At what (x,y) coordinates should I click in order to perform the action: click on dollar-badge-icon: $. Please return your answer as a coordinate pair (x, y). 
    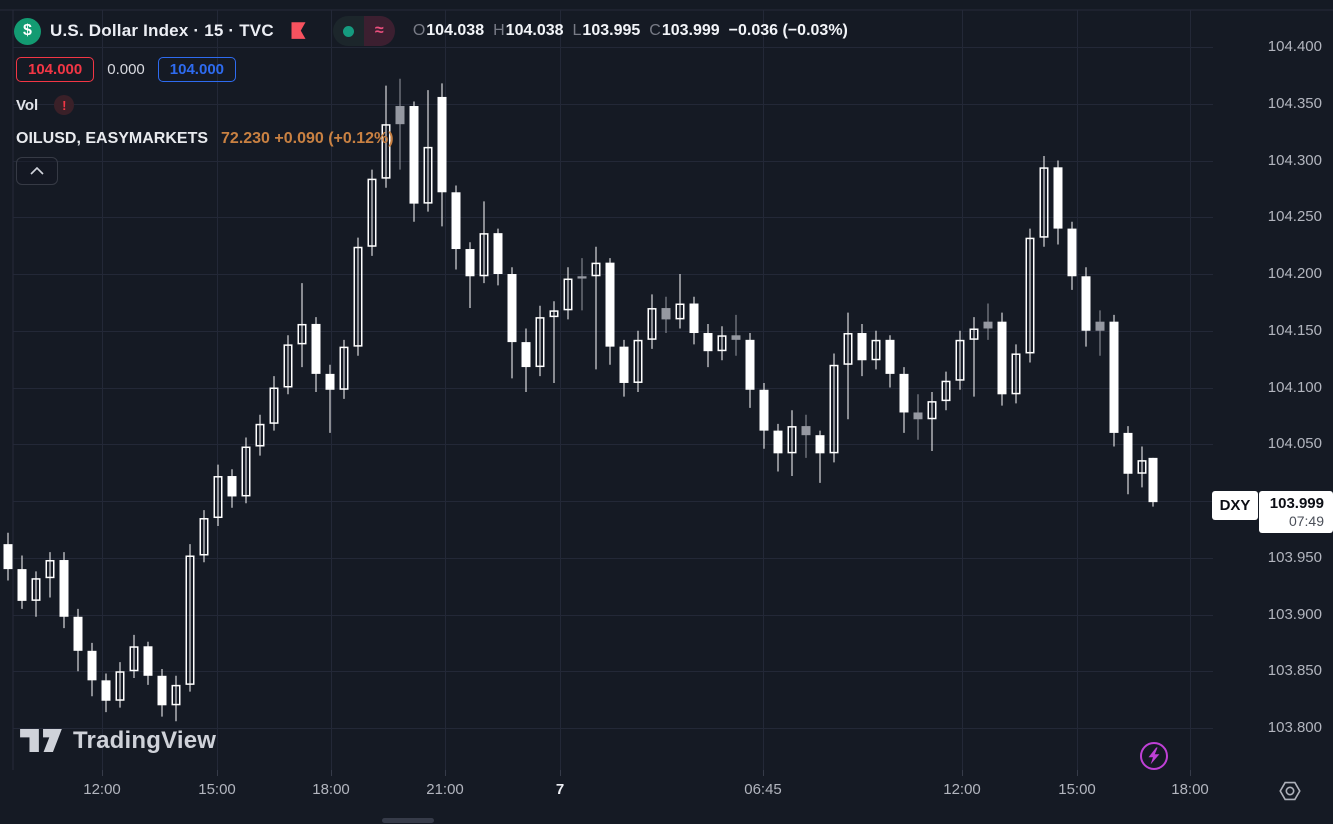
    Looking at the image, I should click on (27, 31).